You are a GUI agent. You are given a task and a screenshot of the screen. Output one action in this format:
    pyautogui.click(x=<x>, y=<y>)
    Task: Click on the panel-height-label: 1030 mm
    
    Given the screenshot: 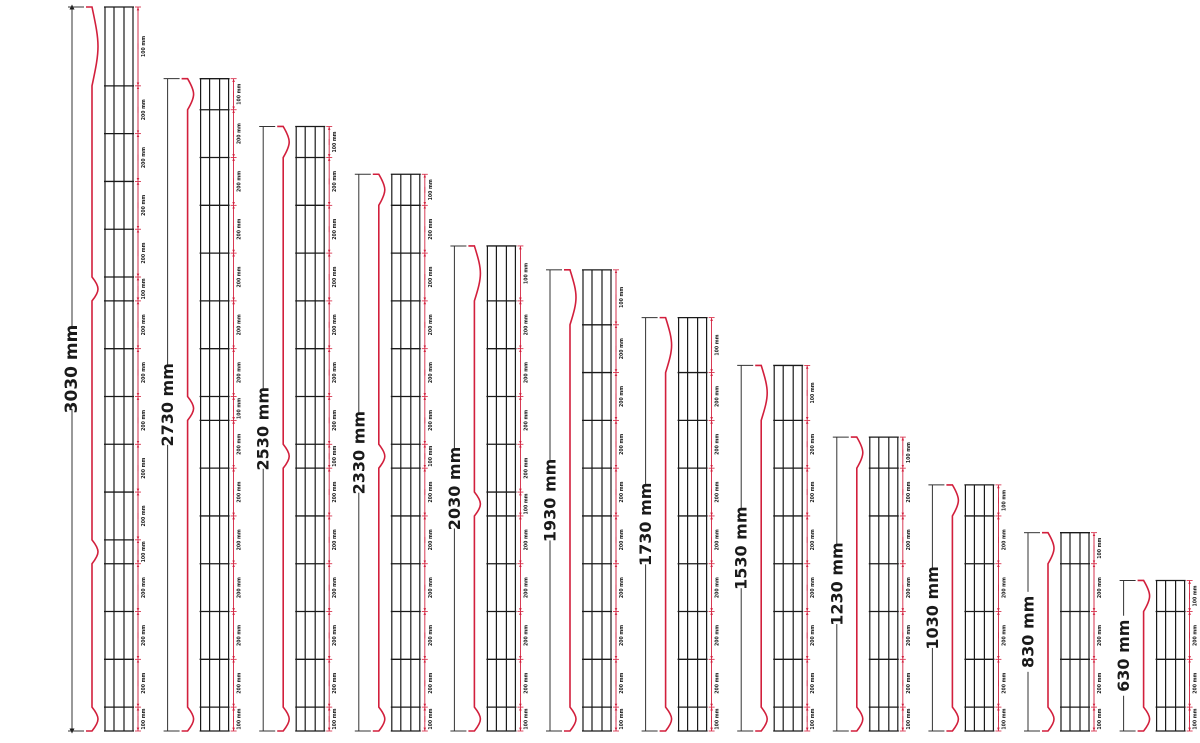 What is the action you would take?
    pyautogui.click(x=932, y=607)
    